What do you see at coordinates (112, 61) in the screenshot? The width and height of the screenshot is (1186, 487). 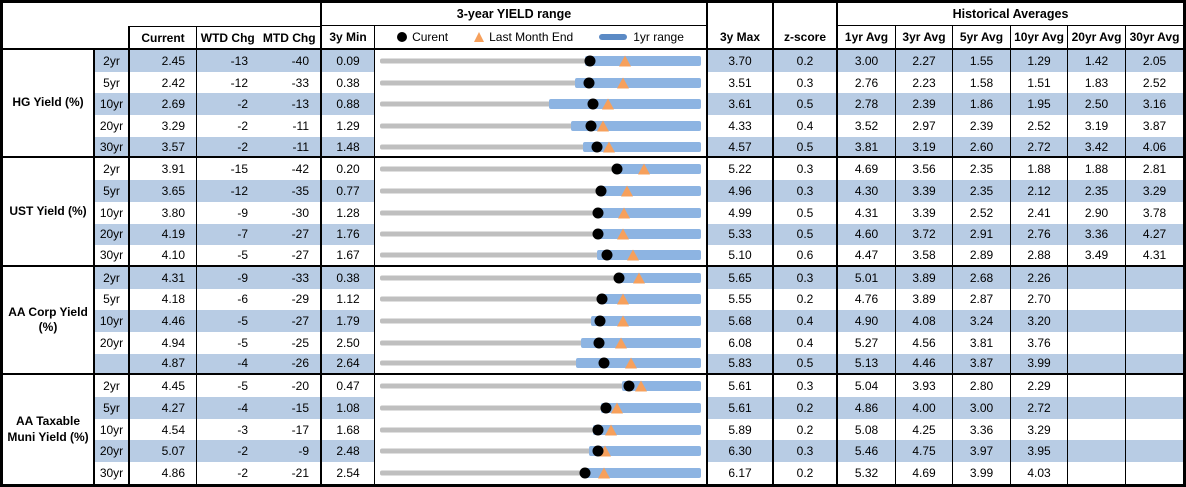 I see `cell-tenor: 2yr` at bounding box center [112, 61].